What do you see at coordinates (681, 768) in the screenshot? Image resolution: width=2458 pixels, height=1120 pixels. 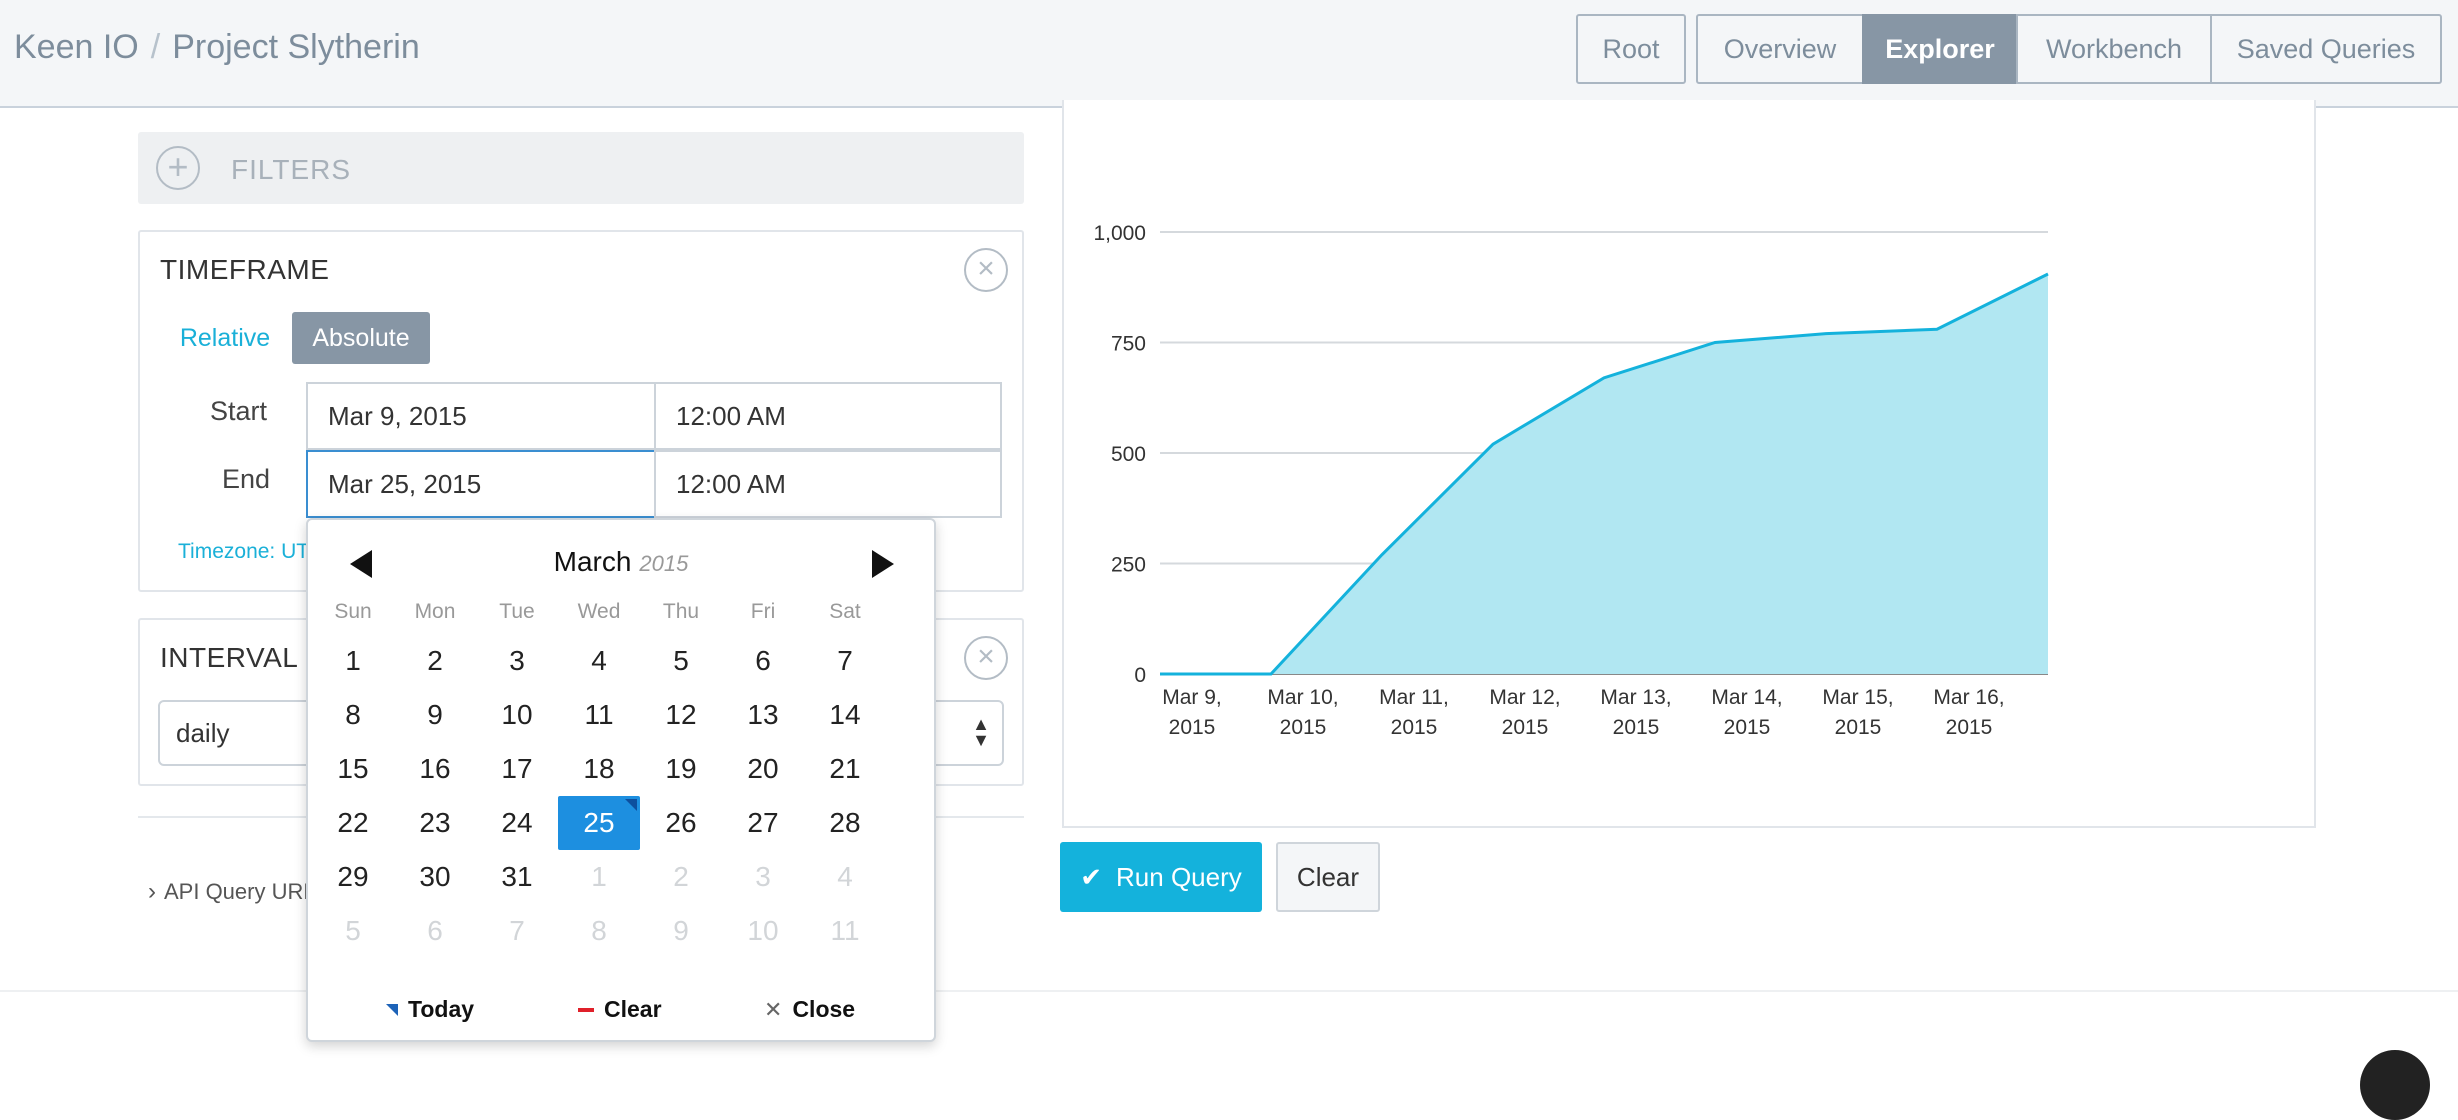 I see `calendar-day: 19` at bounding box center [681, 768].